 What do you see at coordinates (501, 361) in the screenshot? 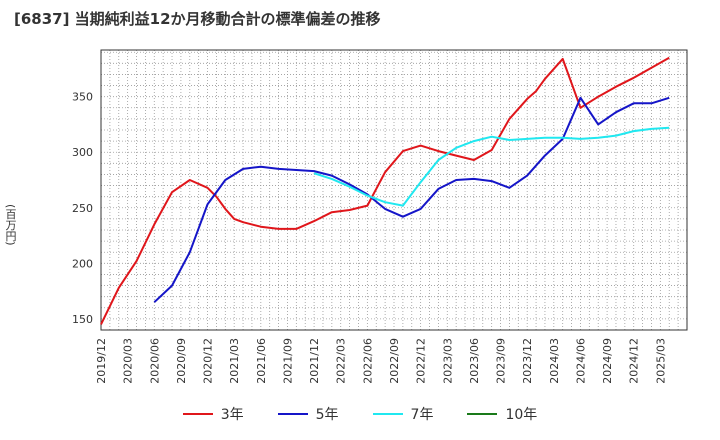
I see `x-tick-label: 2023/09` at bounding box center [501, 361].